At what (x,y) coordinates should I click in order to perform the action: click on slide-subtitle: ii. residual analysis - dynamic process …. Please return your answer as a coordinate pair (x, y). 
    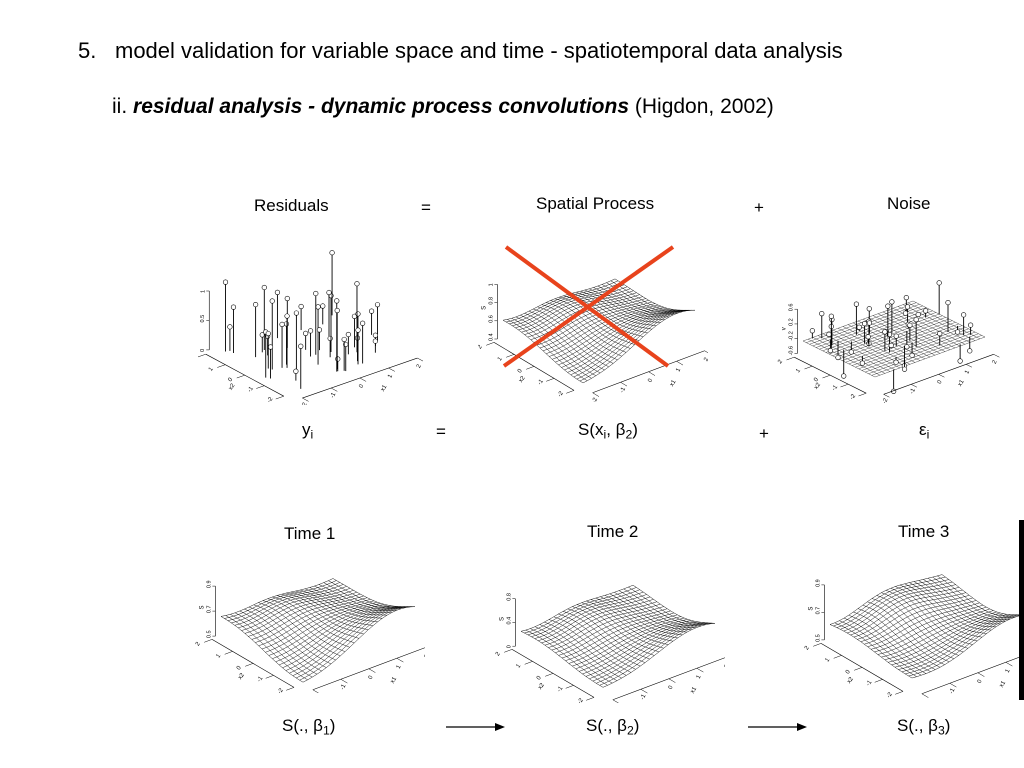
    Looking at the image, I should click on (443, 107).